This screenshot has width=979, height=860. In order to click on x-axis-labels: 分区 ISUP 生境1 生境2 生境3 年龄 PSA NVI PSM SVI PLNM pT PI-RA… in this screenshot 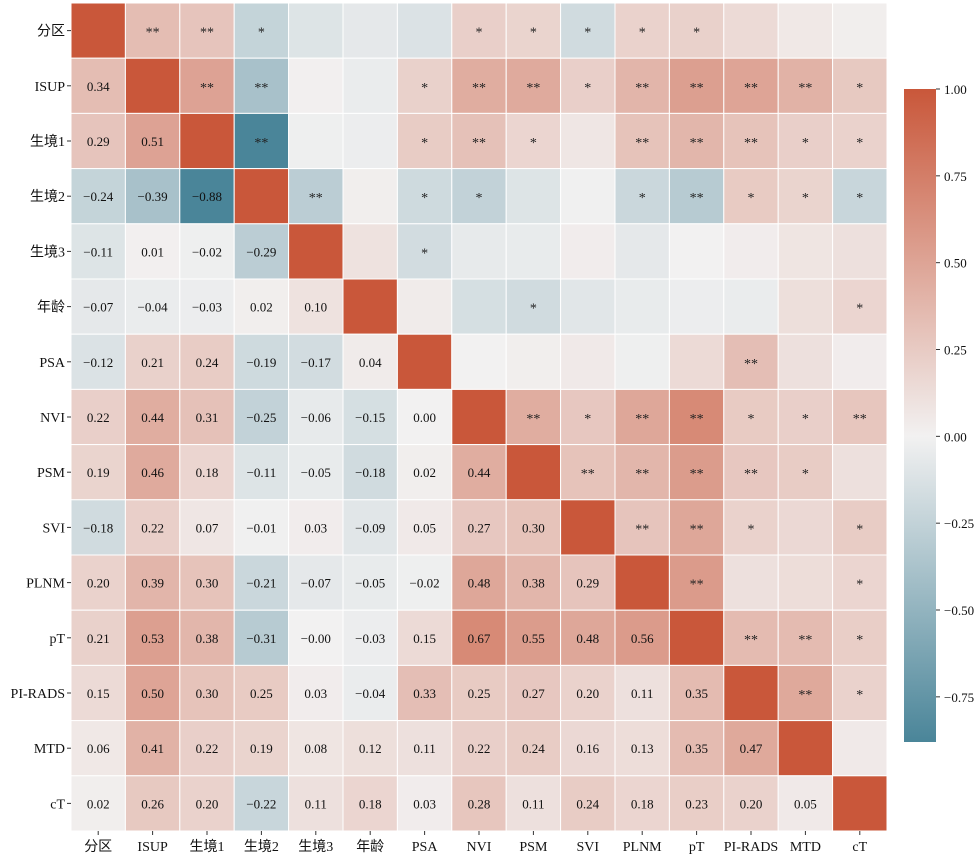, I will do `click(476, 843)`.